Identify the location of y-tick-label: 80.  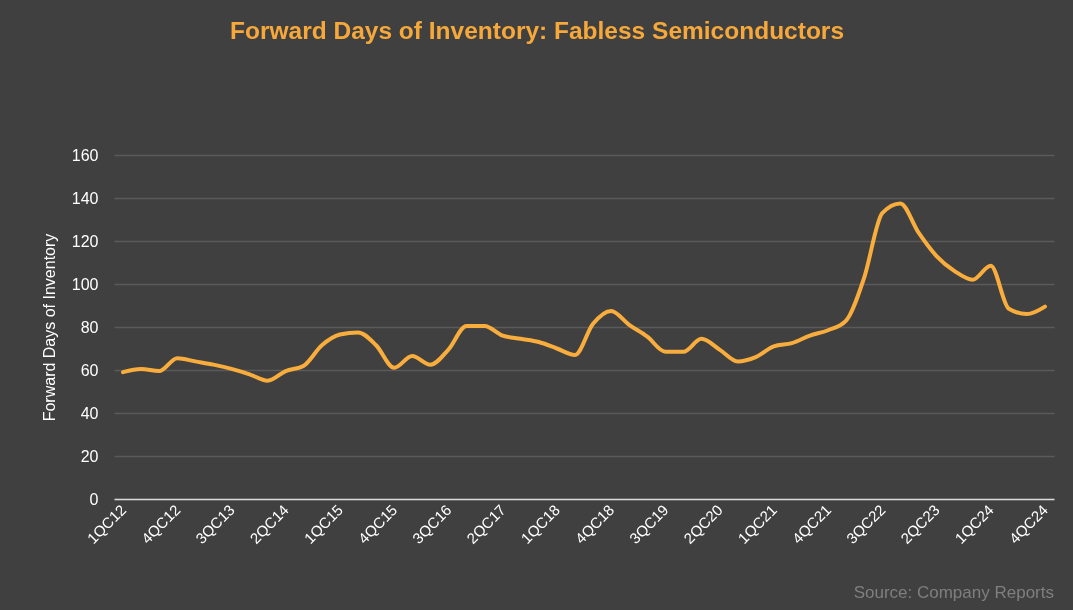
(89, 327).